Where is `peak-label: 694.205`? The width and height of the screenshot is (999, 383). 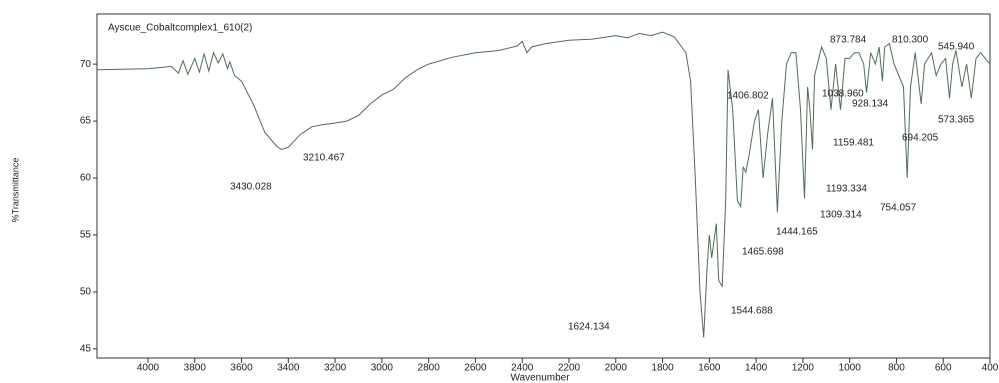 peak-label: 694.205 is located at coordinates (920, 138).